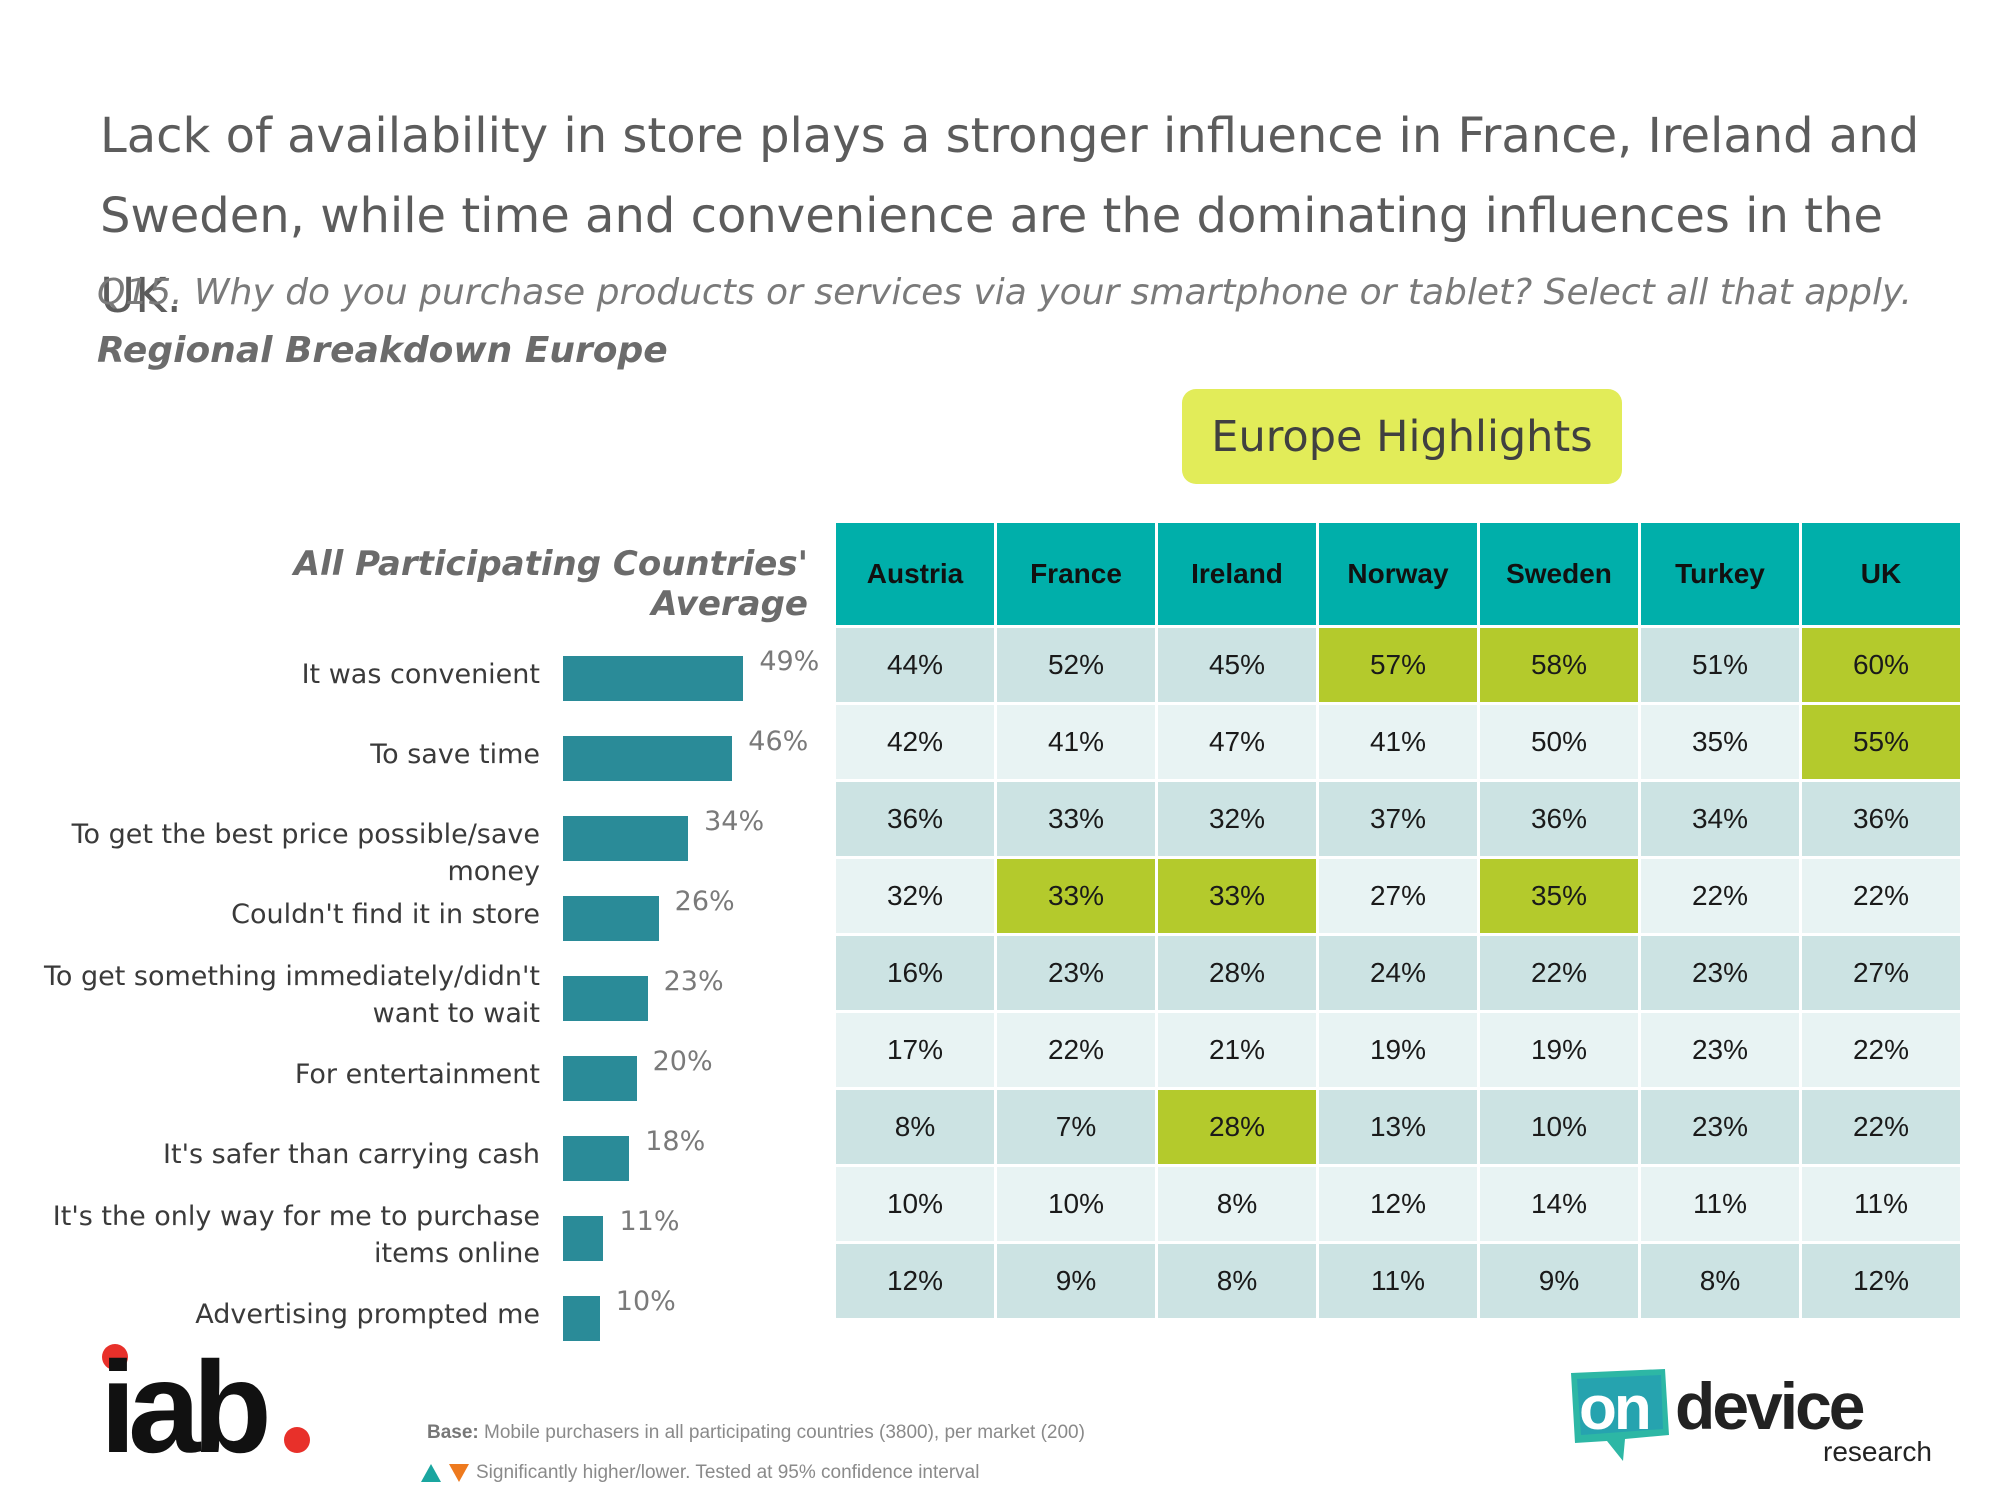 The image size is (2000, 1500). What do you see at coordinates (455, 754) in the screenshot?
I see `bar-category-label: To save time` at bounding box center [455, 754].